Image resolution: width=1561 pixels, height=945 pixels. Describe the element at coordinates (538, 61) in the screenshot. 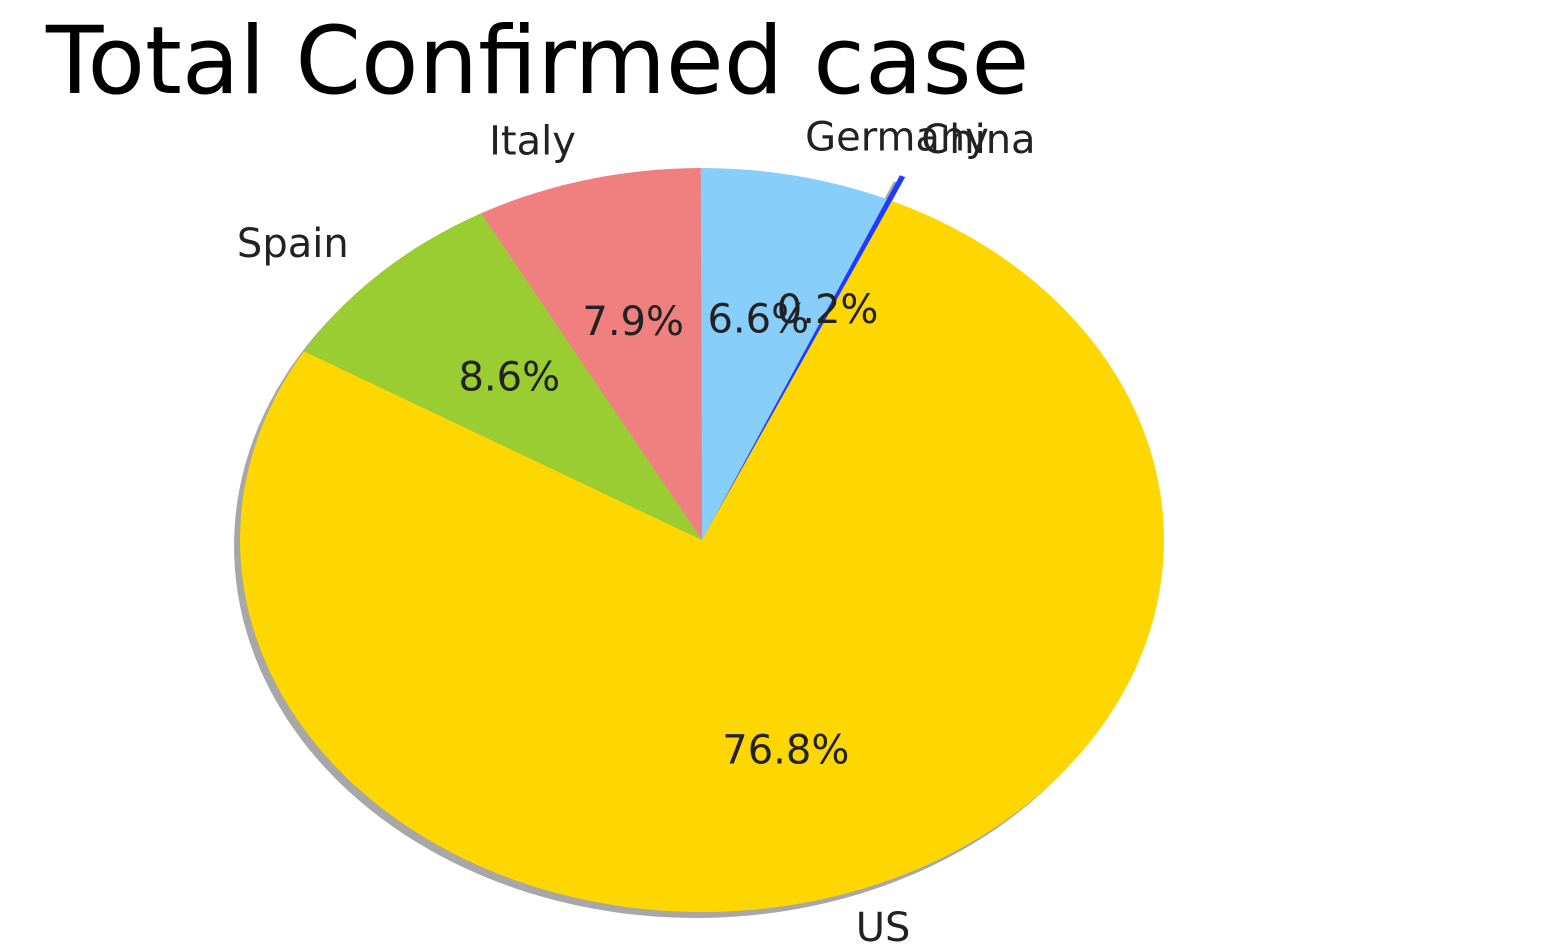

I see `chart-title: Total Confirmed case` at that location.